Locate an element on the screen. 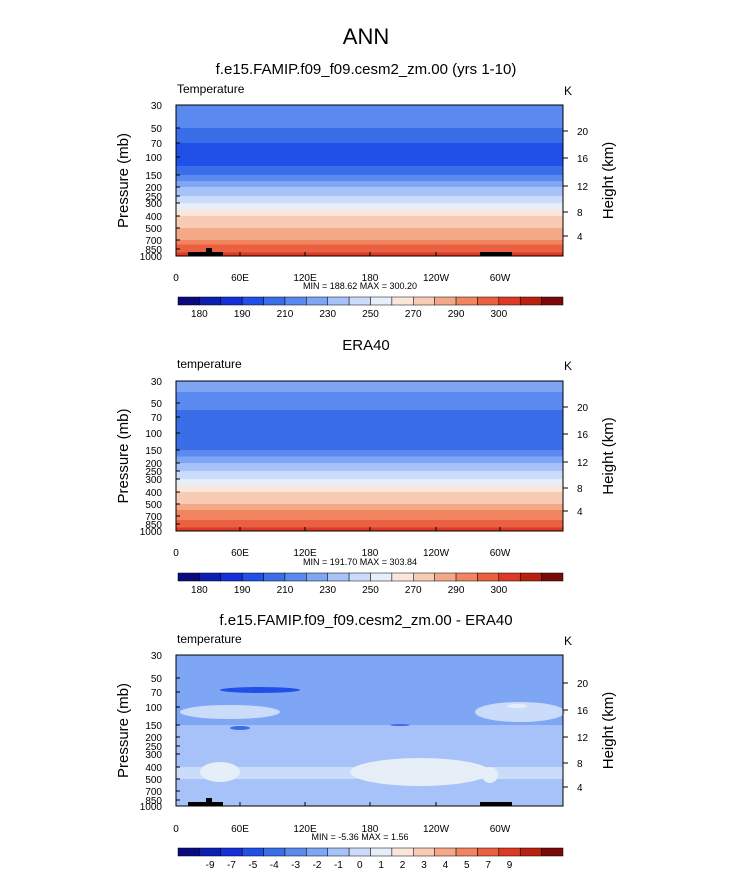 This screenshot has width=733, height=872. colorbar-label: -3 is located at coordinates (295, 865).